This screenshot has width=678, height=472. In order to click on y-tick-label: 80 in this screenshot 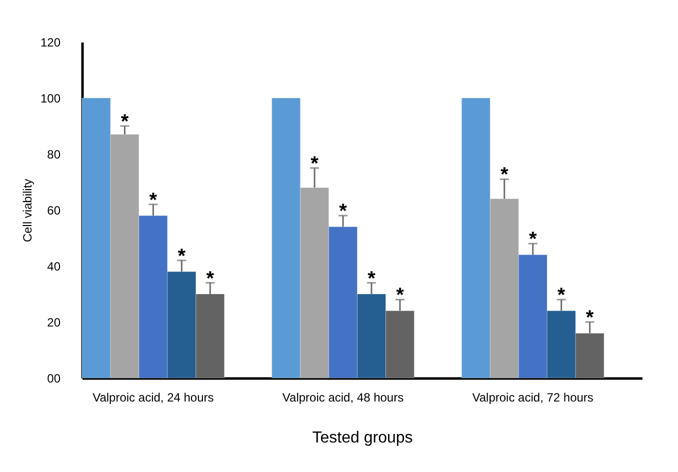, I will do `click(54, 155)`.